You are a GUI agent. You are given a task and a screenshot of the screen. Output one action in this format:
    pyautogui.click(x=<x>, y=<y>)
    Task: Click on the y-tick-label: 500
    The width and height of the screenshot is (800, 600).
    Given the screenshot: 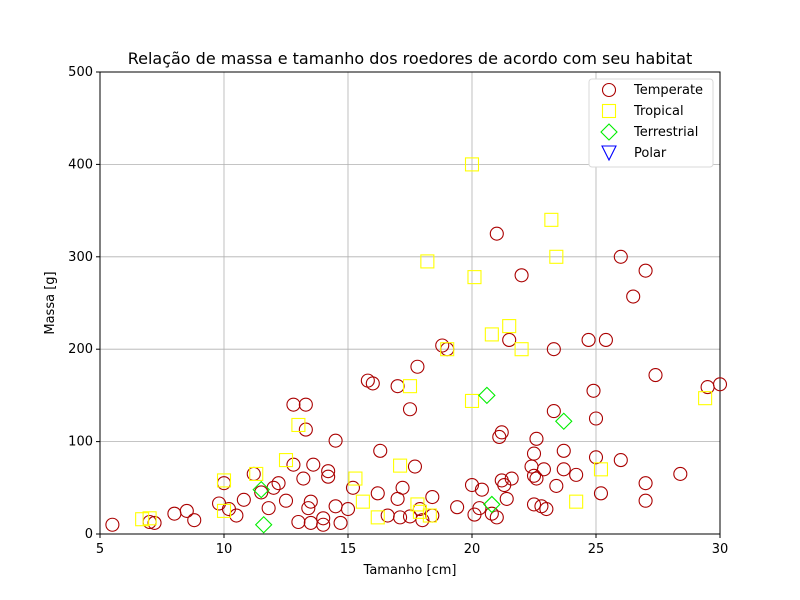 What is the action you would take?
    pyautogui.click(x=80, y=72)
    